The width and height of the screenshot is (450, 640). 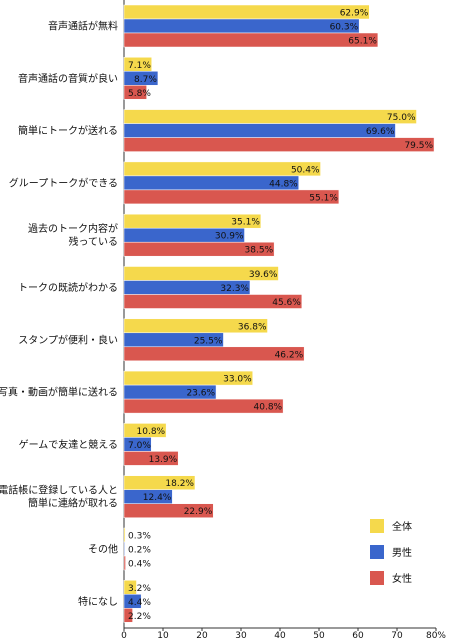 I want to click on data-label: 44.8%, so click(x=283, y=184).